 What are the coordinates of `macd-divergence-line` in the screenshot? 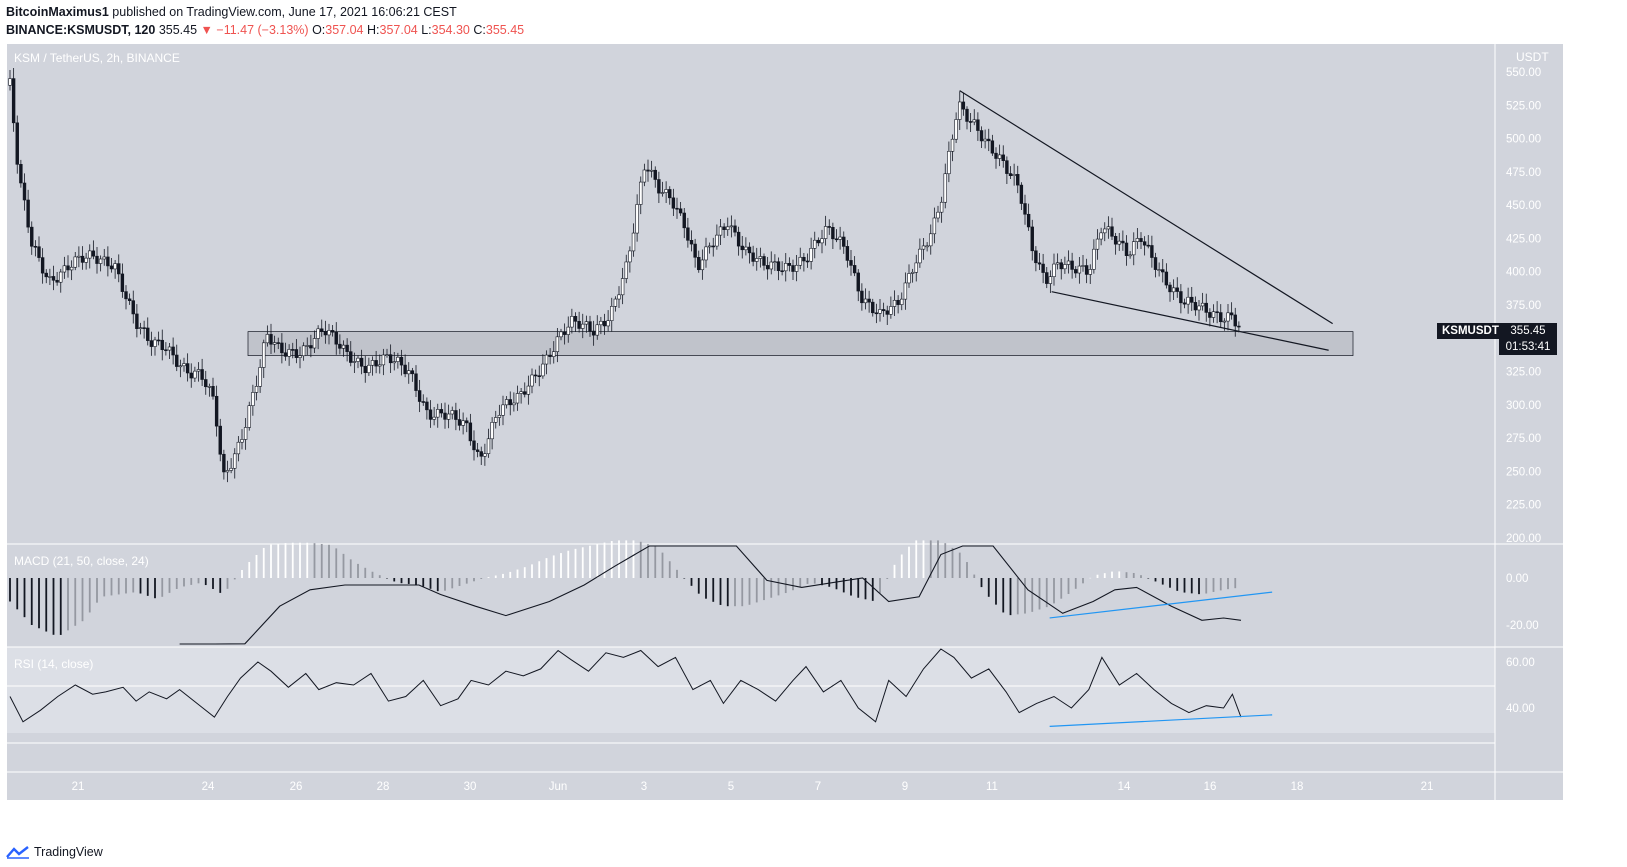 It's located at (1161, 605).